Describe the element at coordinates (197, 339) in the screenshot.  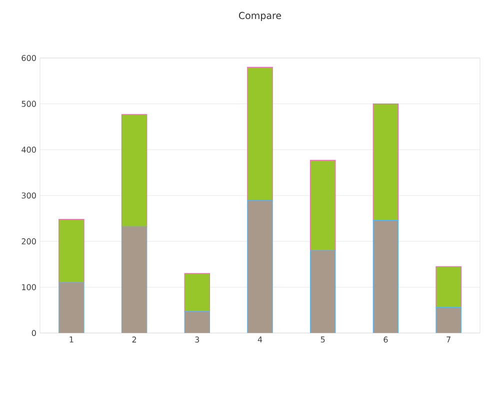
I see `x-tick-label: 3` at that location.